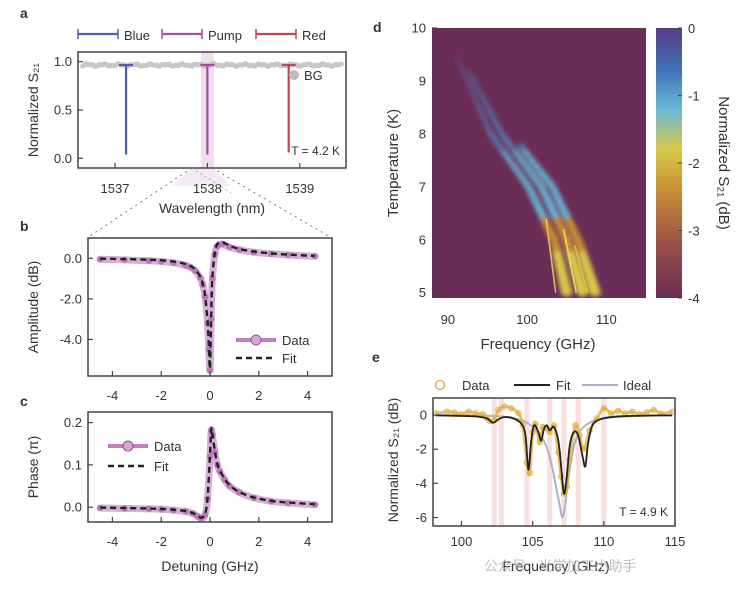 The height and width of the screenshot is (596, 745). What do you see at coordinates (273, 349) in the screenshot?
I see `legend-b: Data Fit` at bounding box center [273, 349].